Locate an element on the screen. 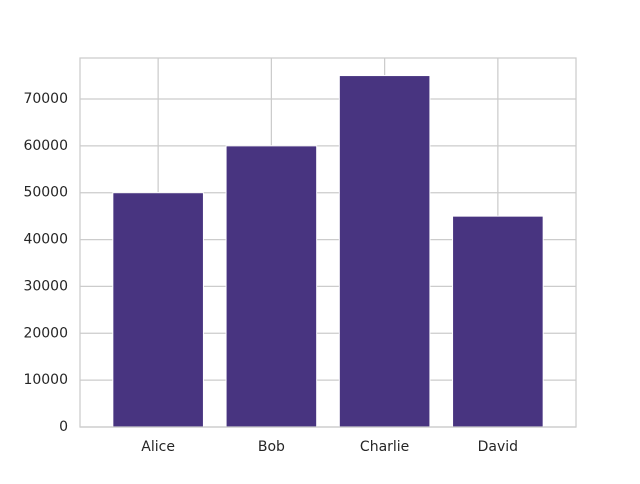 The width and height of the screenshot is (640, 484). y-tick-label: 20000 is located at coordinates (45, 333).